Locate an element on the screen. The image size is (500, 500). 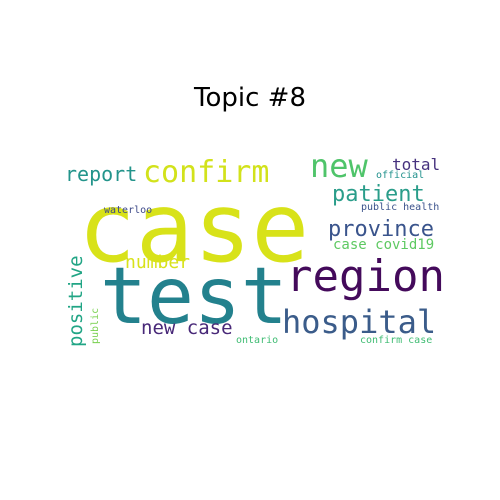
word-hospital: hospital is located at coordinates (359, 322).